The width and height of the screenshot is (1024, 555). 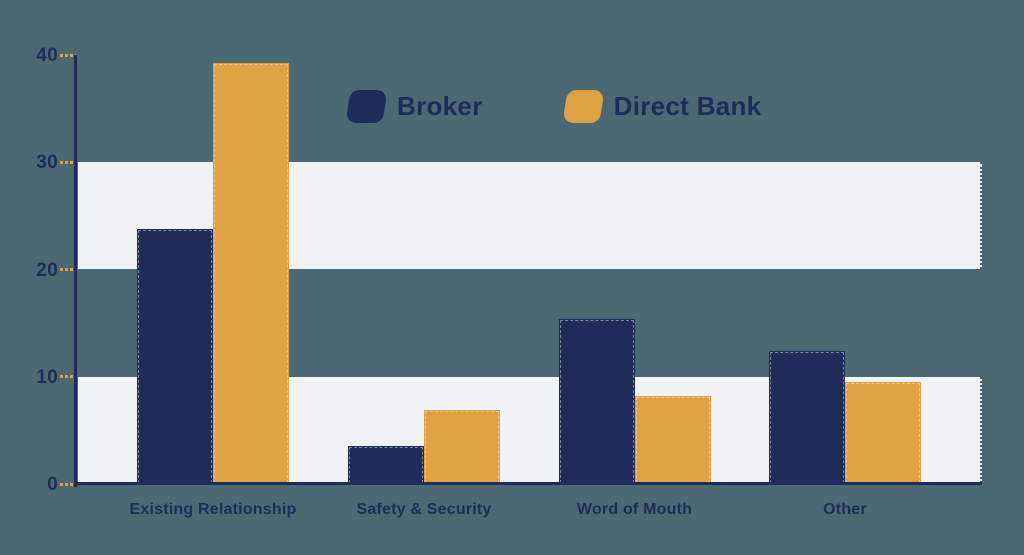 What do you see at coordinates (634, 509) in the screenshot?
I see `x-category-label-word-of-mouth: Word of Mouth` at bounding box center [634, 509].